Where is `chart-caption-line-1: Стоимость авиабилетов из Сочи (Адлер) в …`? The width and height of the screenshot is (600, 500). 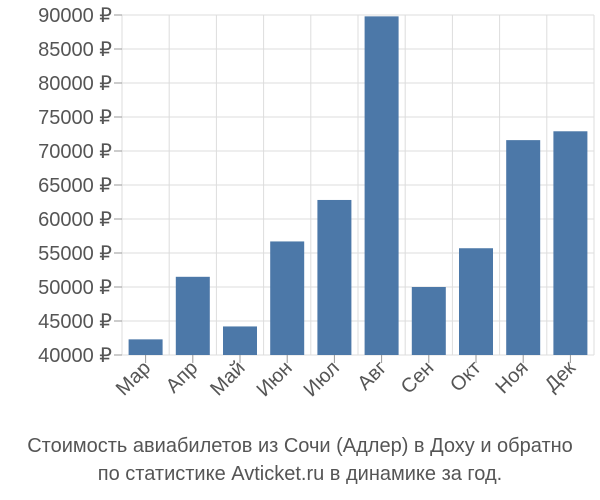 chart-caption-line-1: Стоимость авиабилетов из Сочи (Адлер) в … is located at coordinates (300, 446).